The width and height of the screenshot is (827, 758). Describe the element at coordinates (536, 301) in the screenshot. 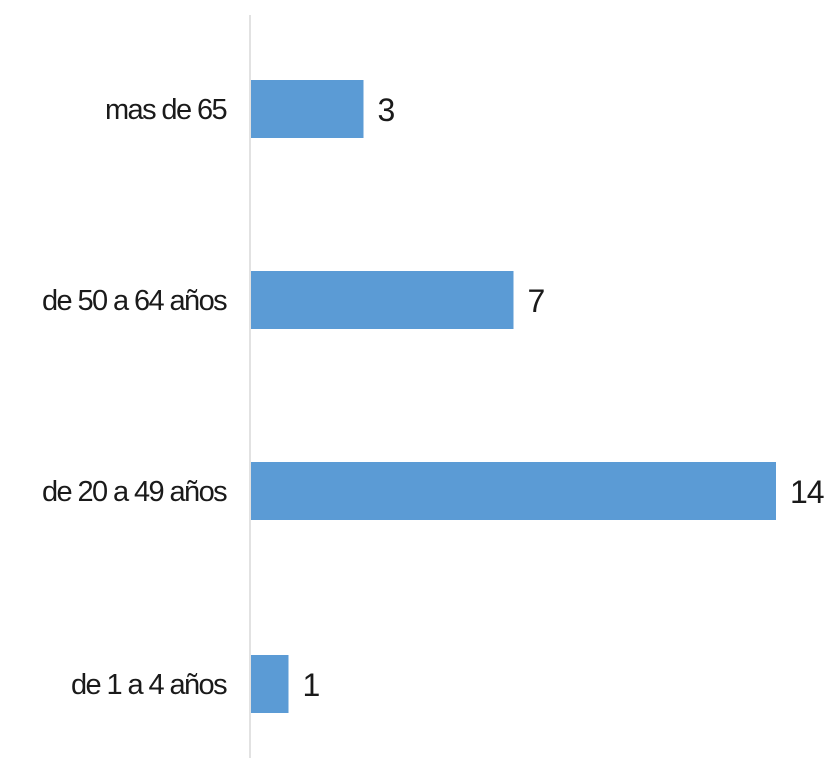

I see `data-label: 7` at that location.